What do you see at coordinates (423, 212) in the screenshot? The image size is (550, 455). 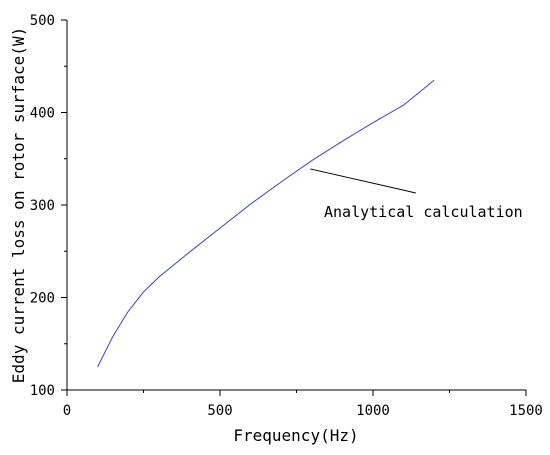 I see `annotation-label: Analytical calculation` at bounding box center [423, 212].